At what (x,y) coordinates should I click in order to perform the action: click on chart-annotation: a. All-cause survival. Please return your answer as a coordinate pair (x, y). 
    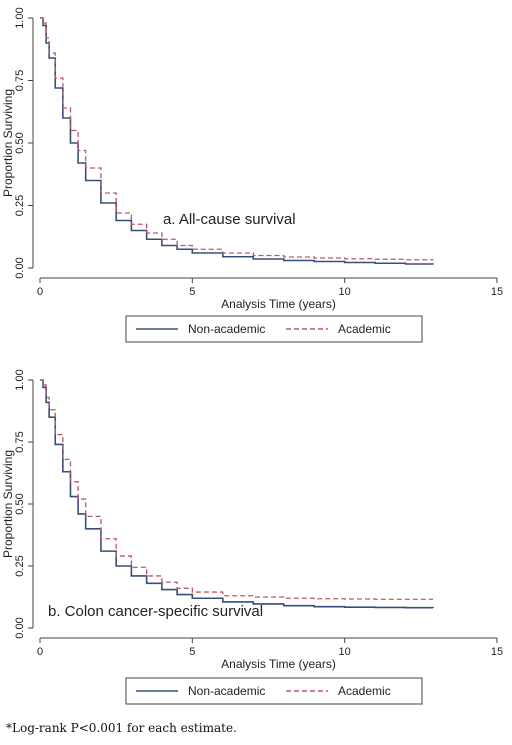
    Looking at the image, I should click on (229, 219).